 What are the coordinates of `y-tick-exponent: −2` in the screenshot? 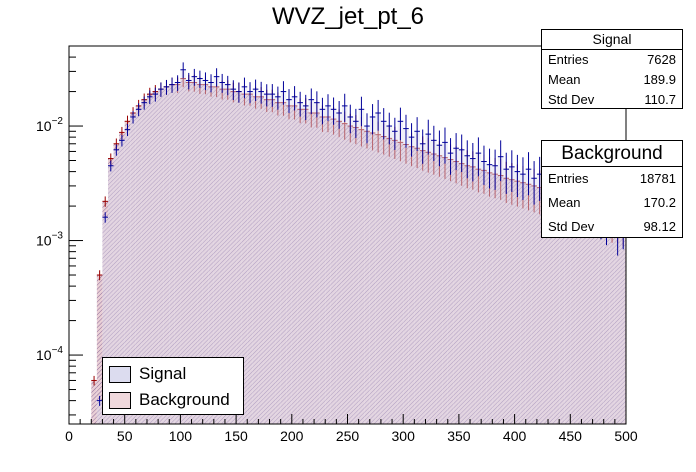 It's located at (58, 121).